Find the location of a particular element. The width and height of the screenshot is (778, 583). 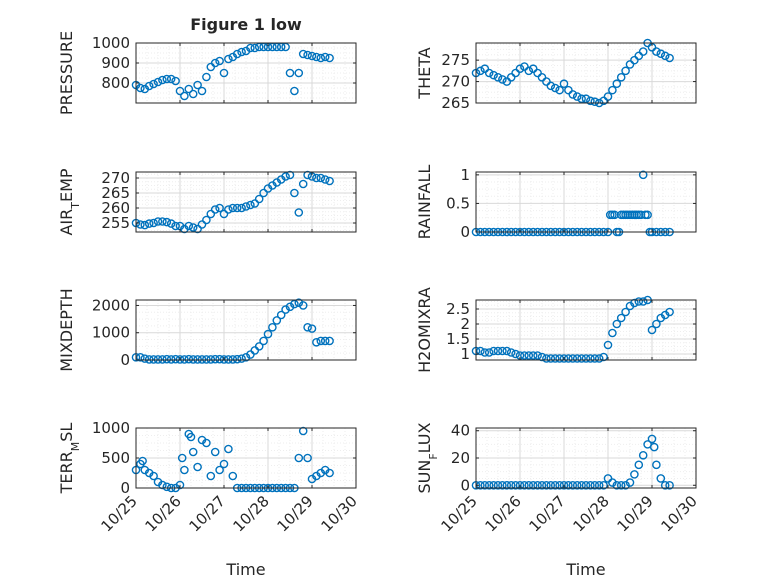

panel-7-xtick-label: 10/25 is located at coordinates (119, 513).